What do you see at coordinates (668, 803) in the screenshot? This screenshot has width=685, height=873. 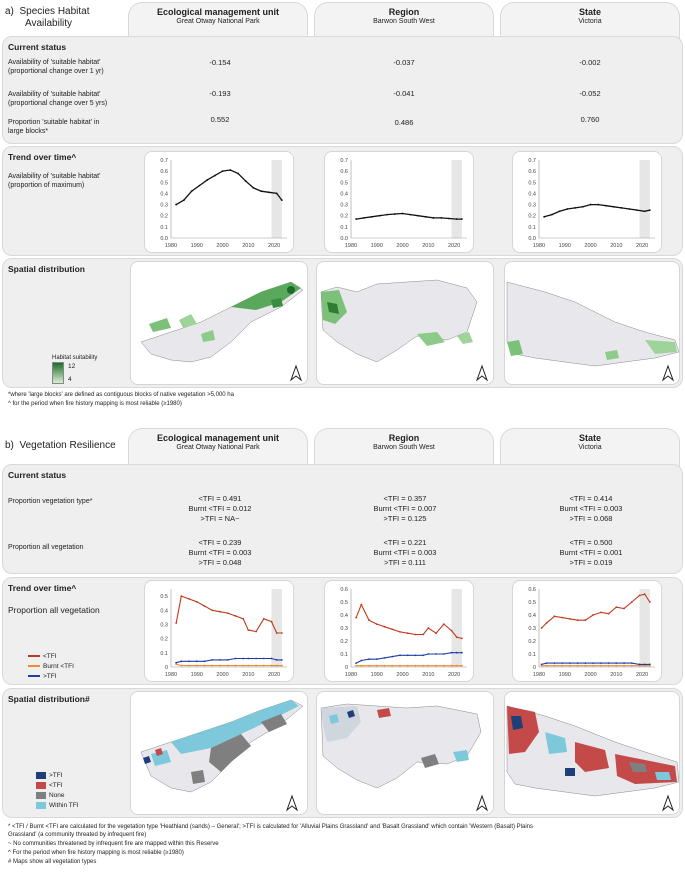 I see `north-arrow-icon` at bounding box center [668, 803].